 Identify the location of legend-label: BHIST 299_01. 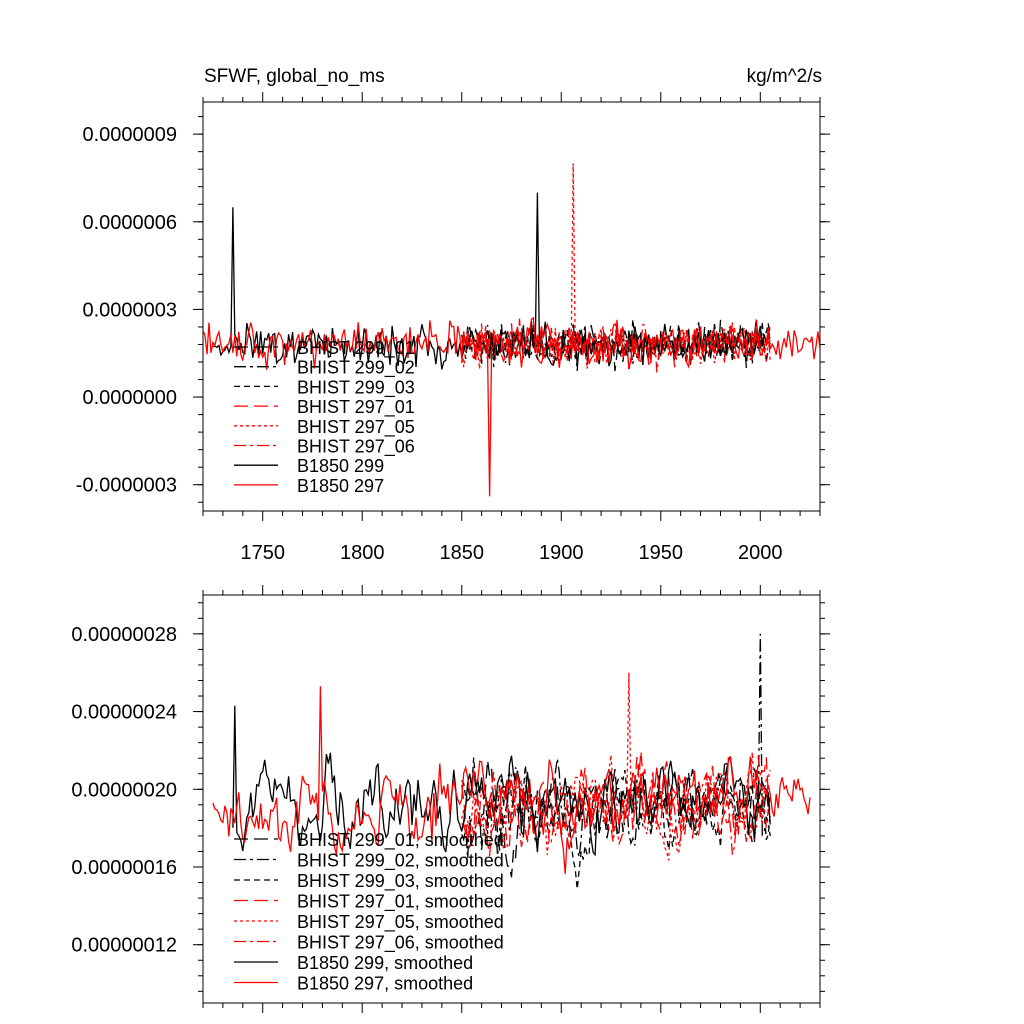
(356, 348).